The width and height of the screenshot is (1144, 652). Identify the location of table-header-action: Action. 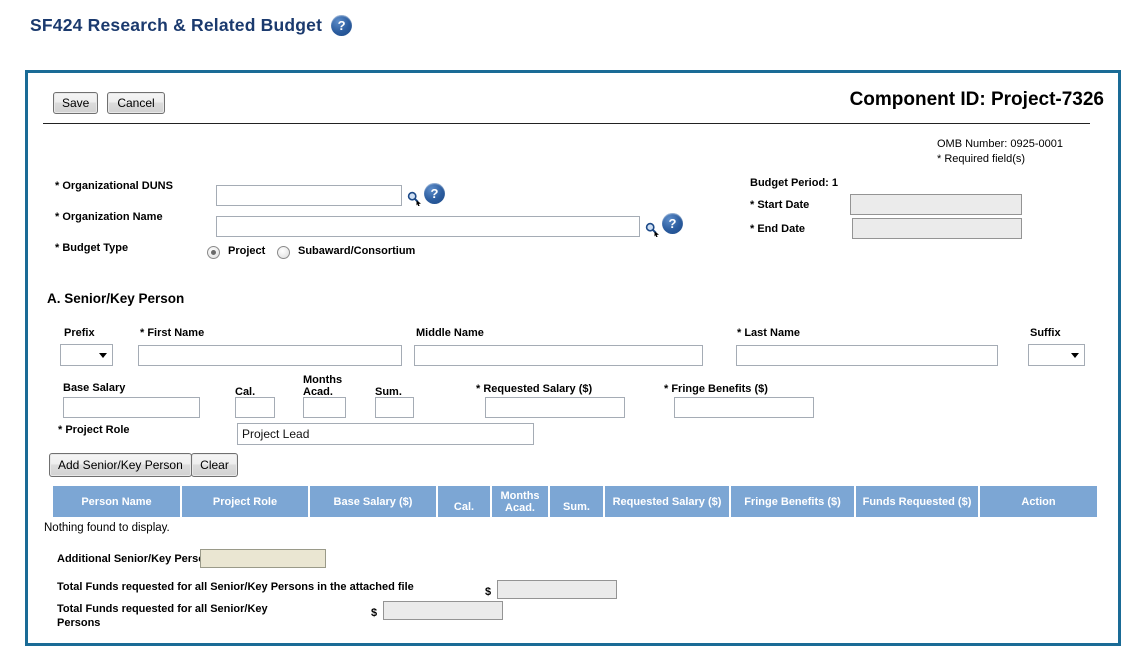
(1038, 501).